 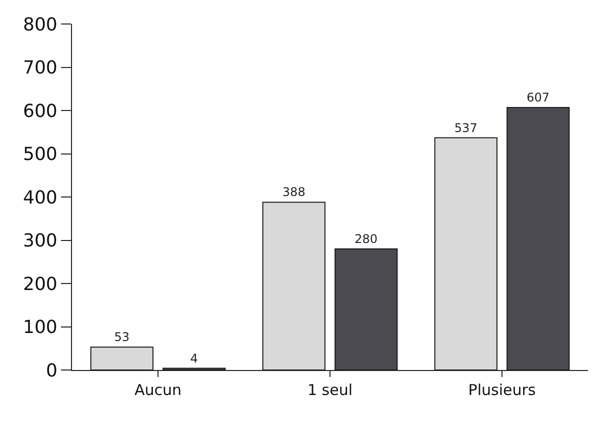 I want to click on y-tick-label: 600, so click(x=40, y=111).